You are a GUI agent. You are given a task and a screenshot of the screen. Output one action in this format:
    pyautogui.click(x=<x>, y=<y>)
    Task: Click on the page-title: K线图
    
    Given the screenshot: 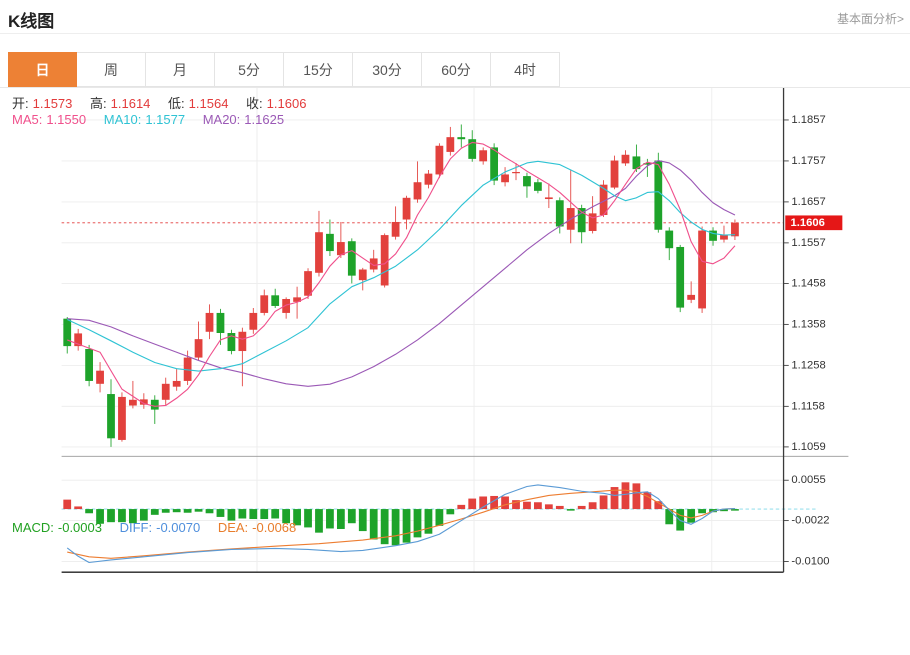 What is the action you would take?
    pyautogui.click(x=31, y=21)
    